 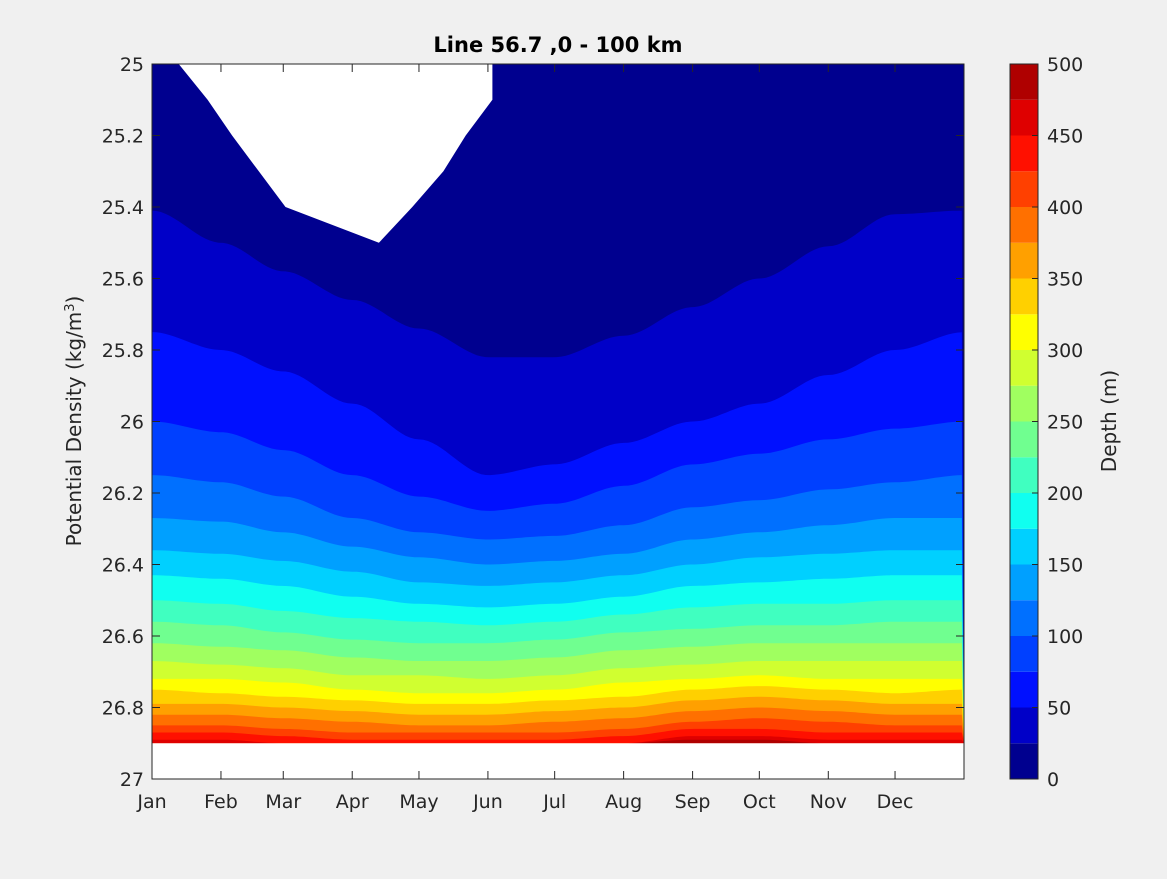 What do you see at coordinates (132, 423) in the screenshot?
I see `y-tick-label: 26` at bounding box center [132, 423].